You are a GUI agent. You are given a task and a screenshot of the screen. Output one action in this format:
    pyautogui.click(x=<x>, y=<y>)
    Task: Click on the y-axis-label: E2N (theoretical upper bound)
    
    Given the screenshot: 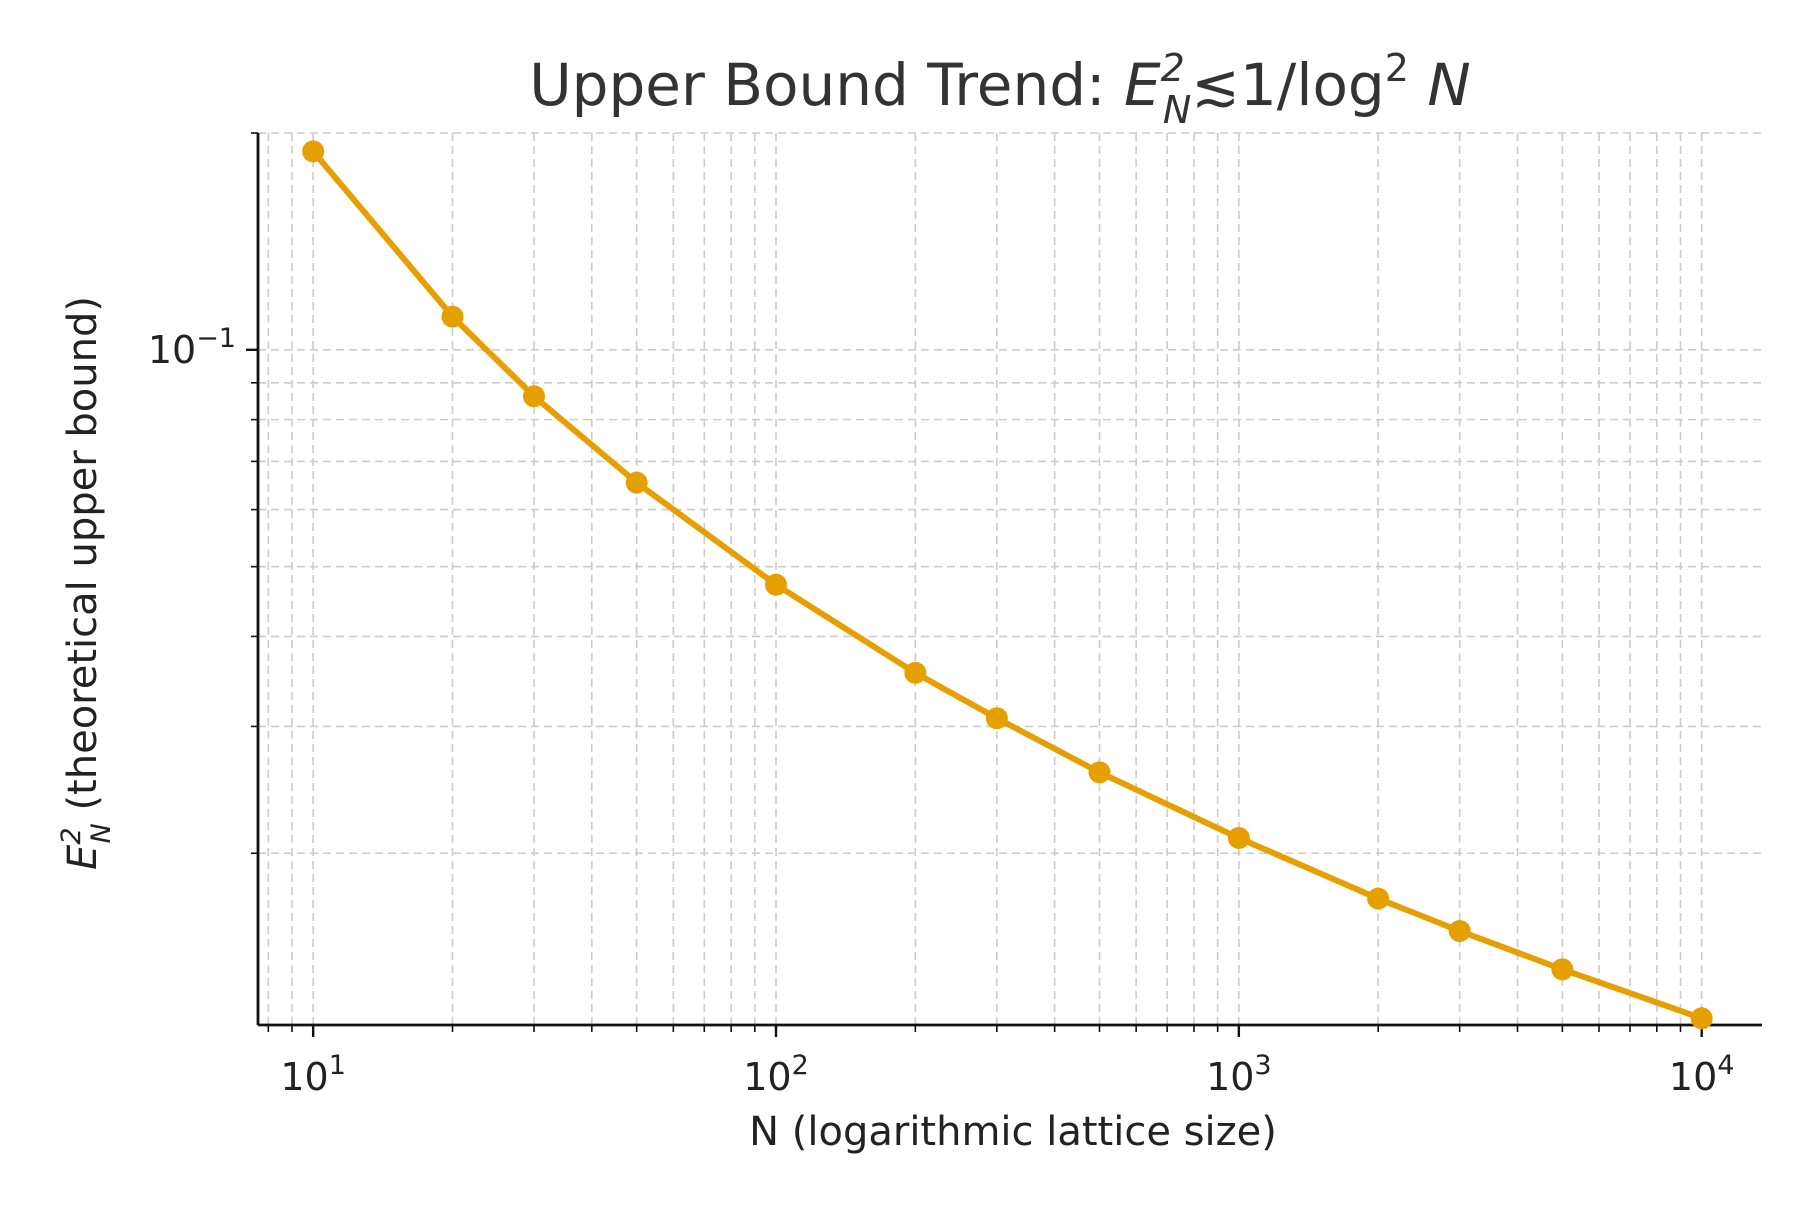 What is the action you would take?
    pyautogui.click(x=86, y=583)
    